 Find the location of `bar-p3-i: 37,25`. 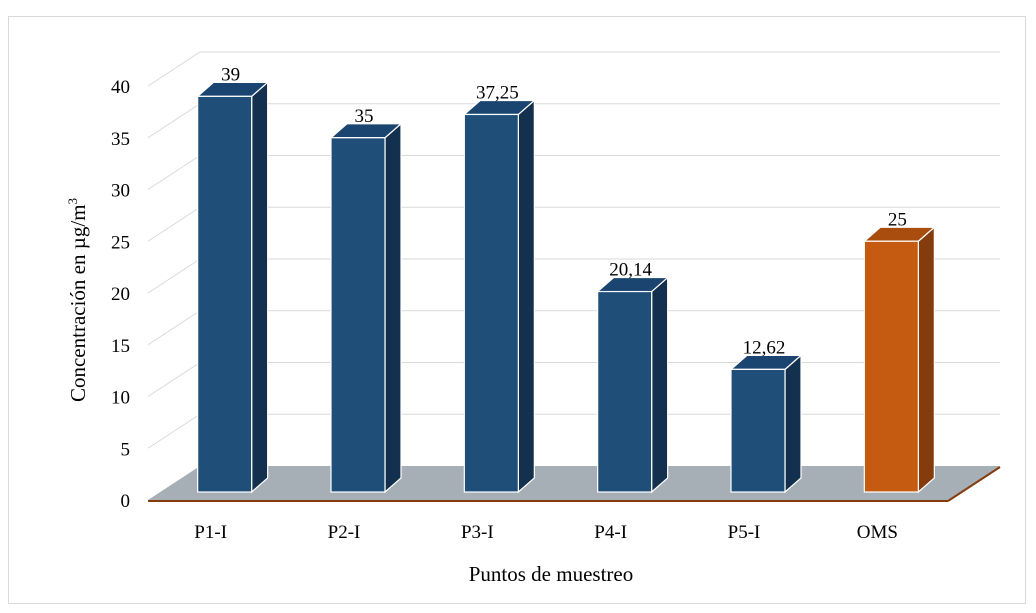

bar-p3-i: 37,25 is located at coordinates (499, 288).